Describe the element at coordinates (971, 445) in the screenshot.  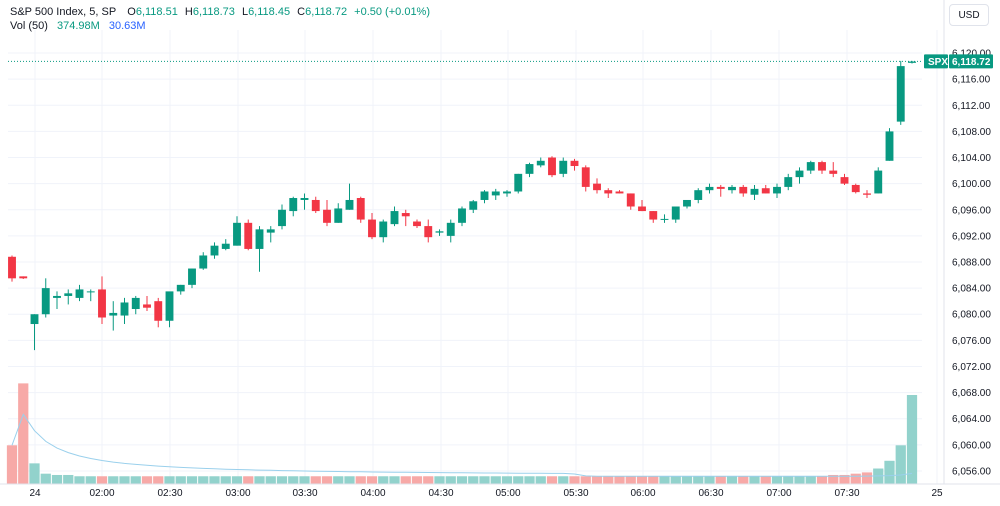
I see `price-tick-label: 6,060.00` at that location.